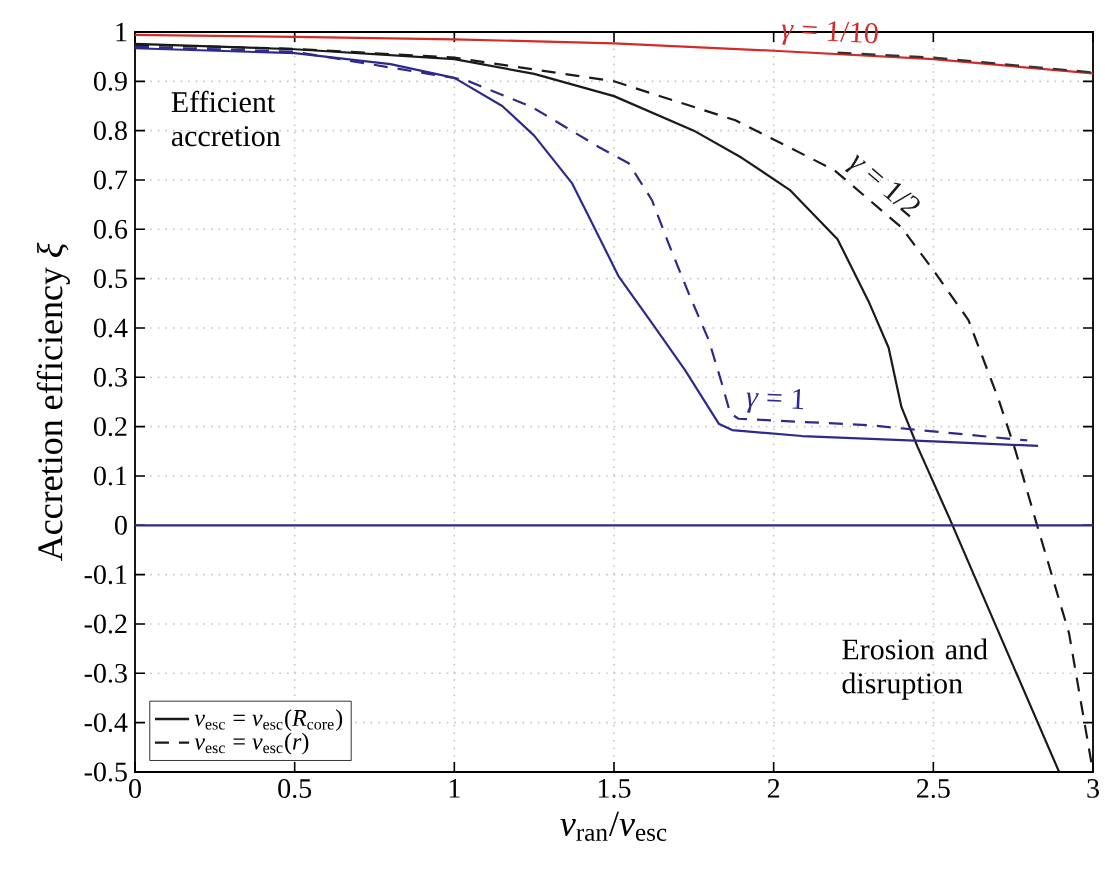 The height and width of the screenshot is (878, 1105). What do you see at coordinates (105, 772) in the screenshot?
I see `y-tick-label: -0.5` at bounding box center [105, 772].